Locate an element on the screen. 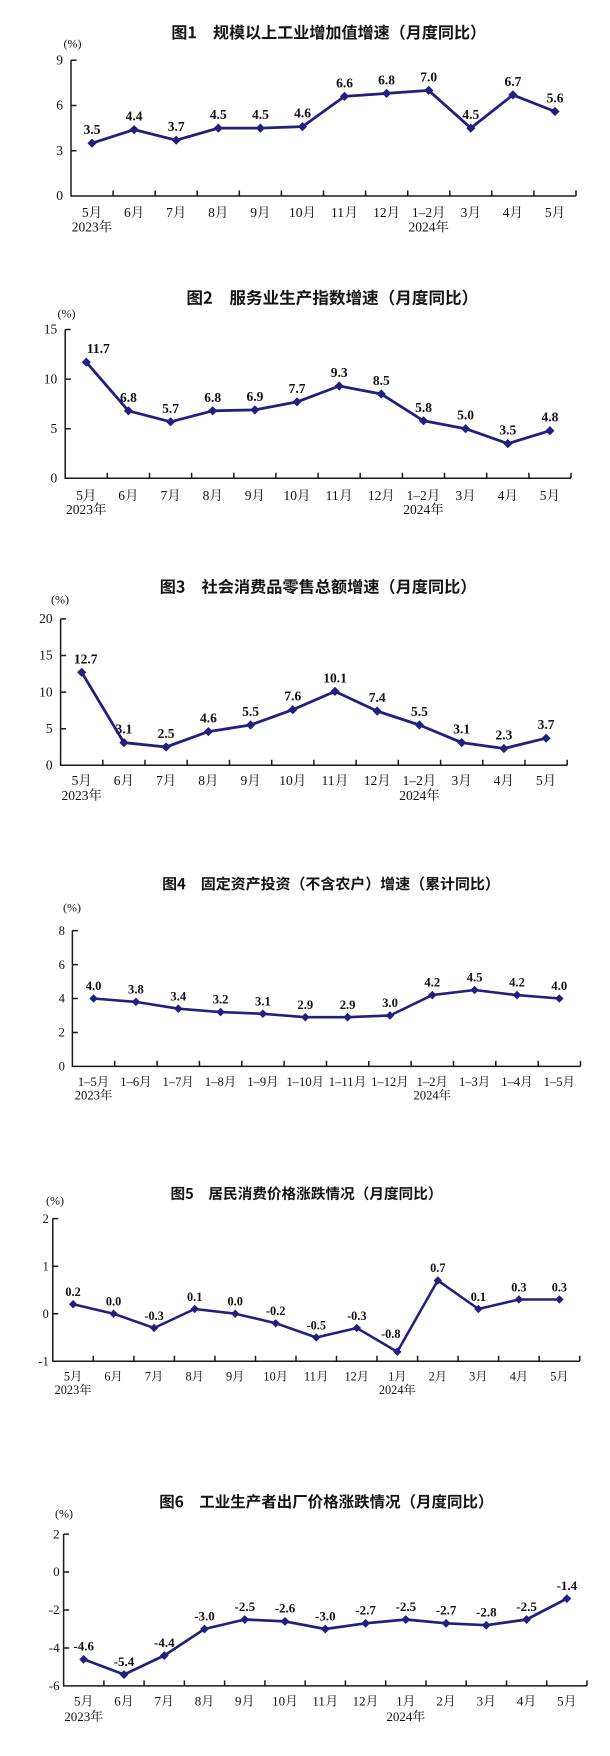  svg-text: 12 is located at coordinates (371, 780).